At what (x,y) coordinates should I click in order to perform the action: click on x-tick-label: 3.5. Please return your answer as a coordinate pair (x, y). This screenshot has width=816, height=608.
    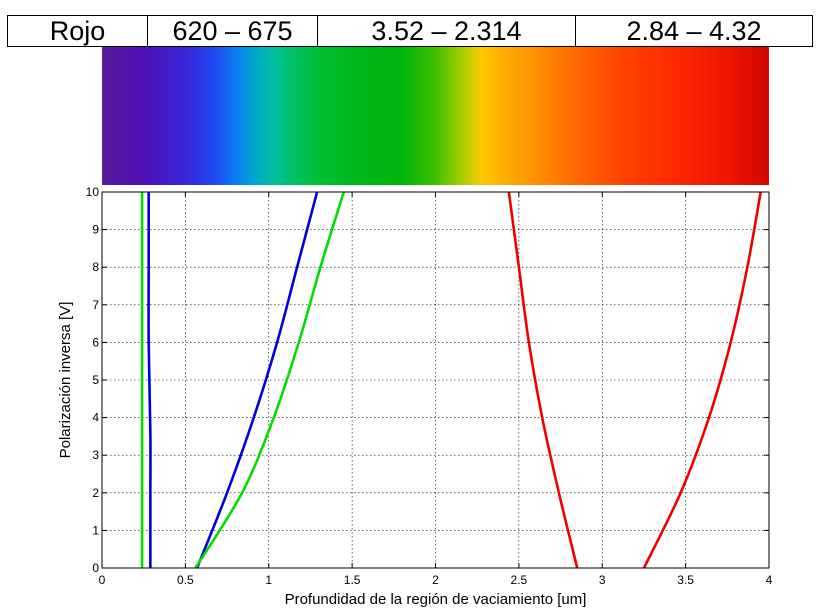
    Looking at the image, I should click on (685, 580).